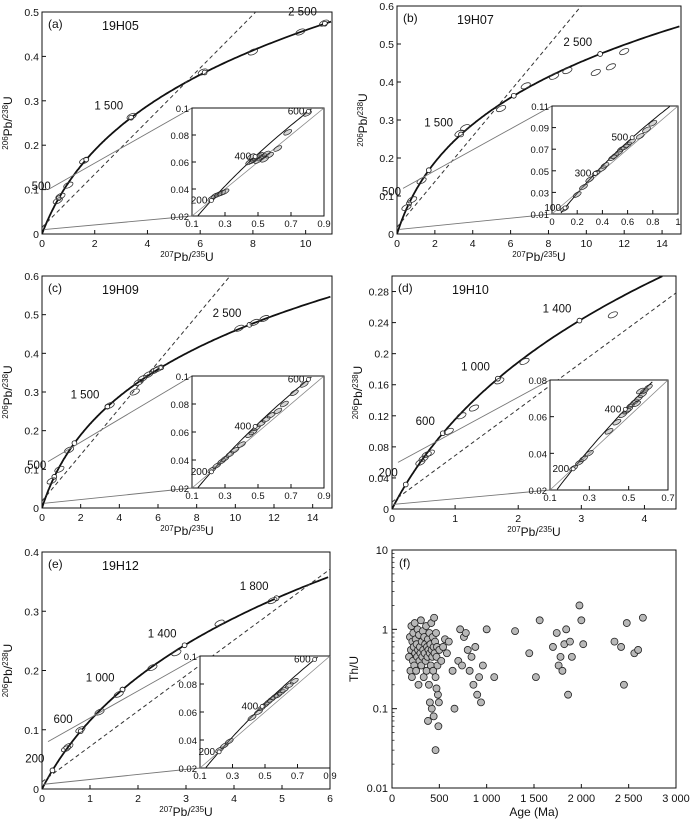 This screenshot has width=700, height=822. Describe the element at coordinates (330, 799) in the screenshot. I see `main-4-xtick-label: 6` at that location.